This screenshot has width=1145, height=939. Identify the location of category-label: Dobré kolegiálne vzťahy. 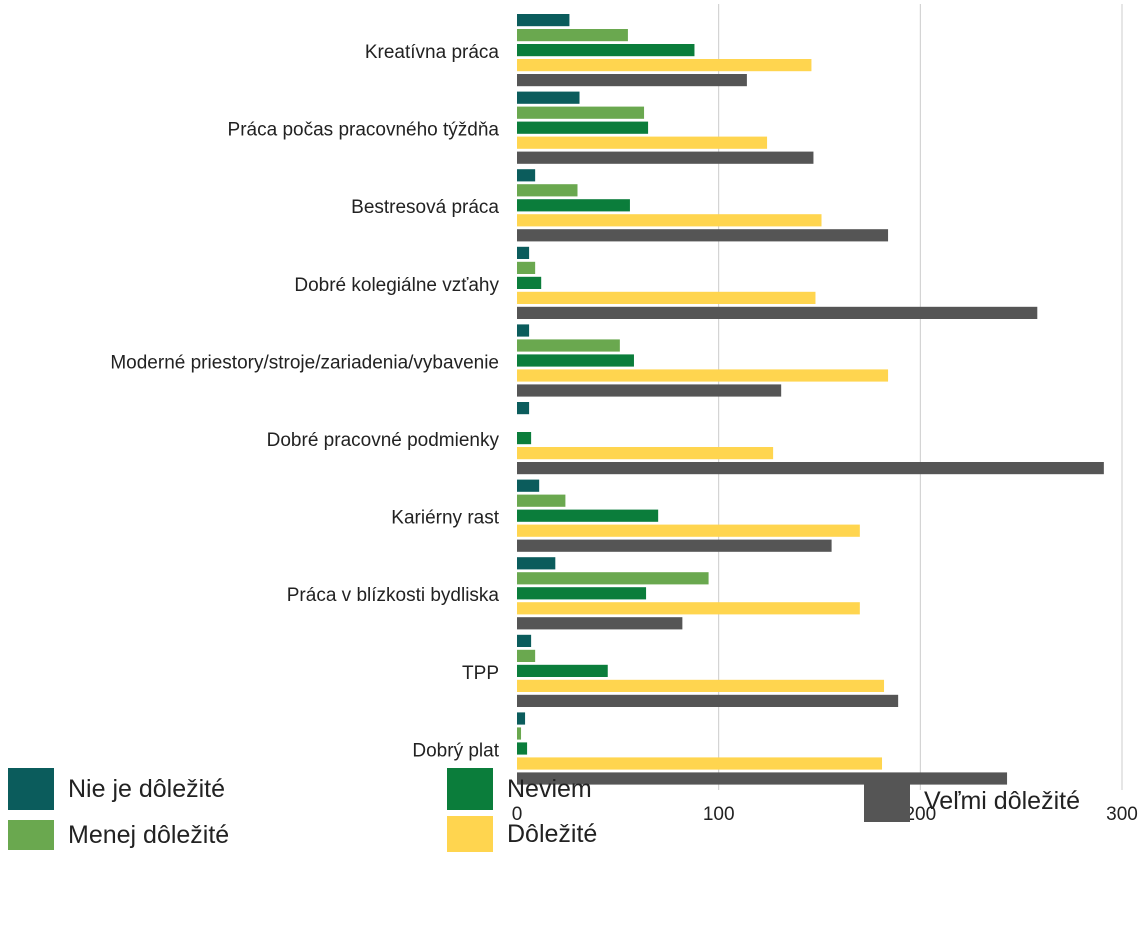
(396, 285).